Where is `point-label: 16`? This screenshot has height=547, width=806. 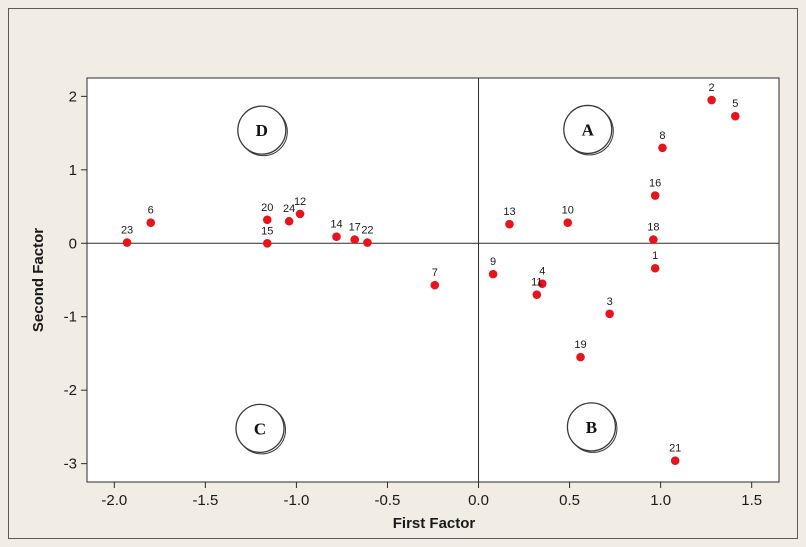 point-label: 16 is located at coordinates (655, 184).